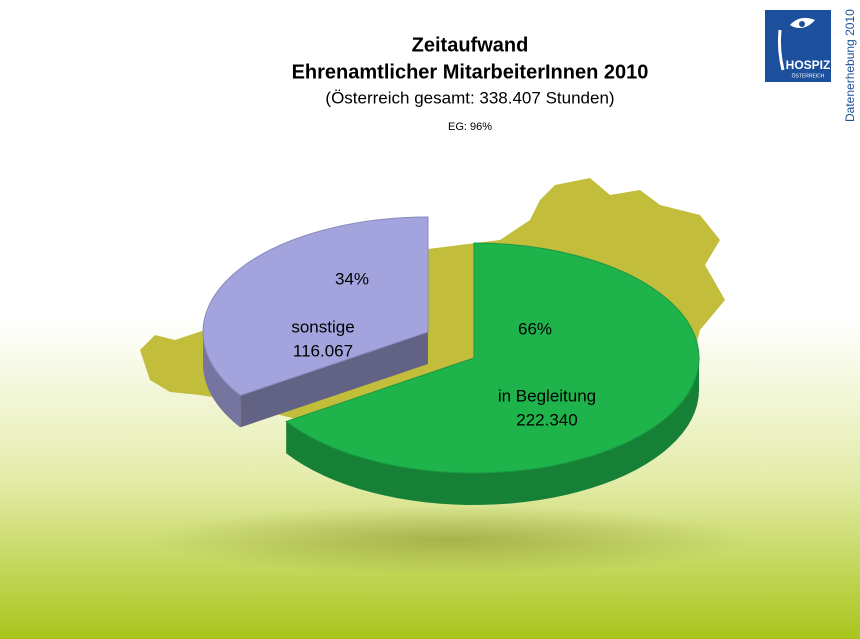  I want to click on pie-shadow, so click(450, 540).